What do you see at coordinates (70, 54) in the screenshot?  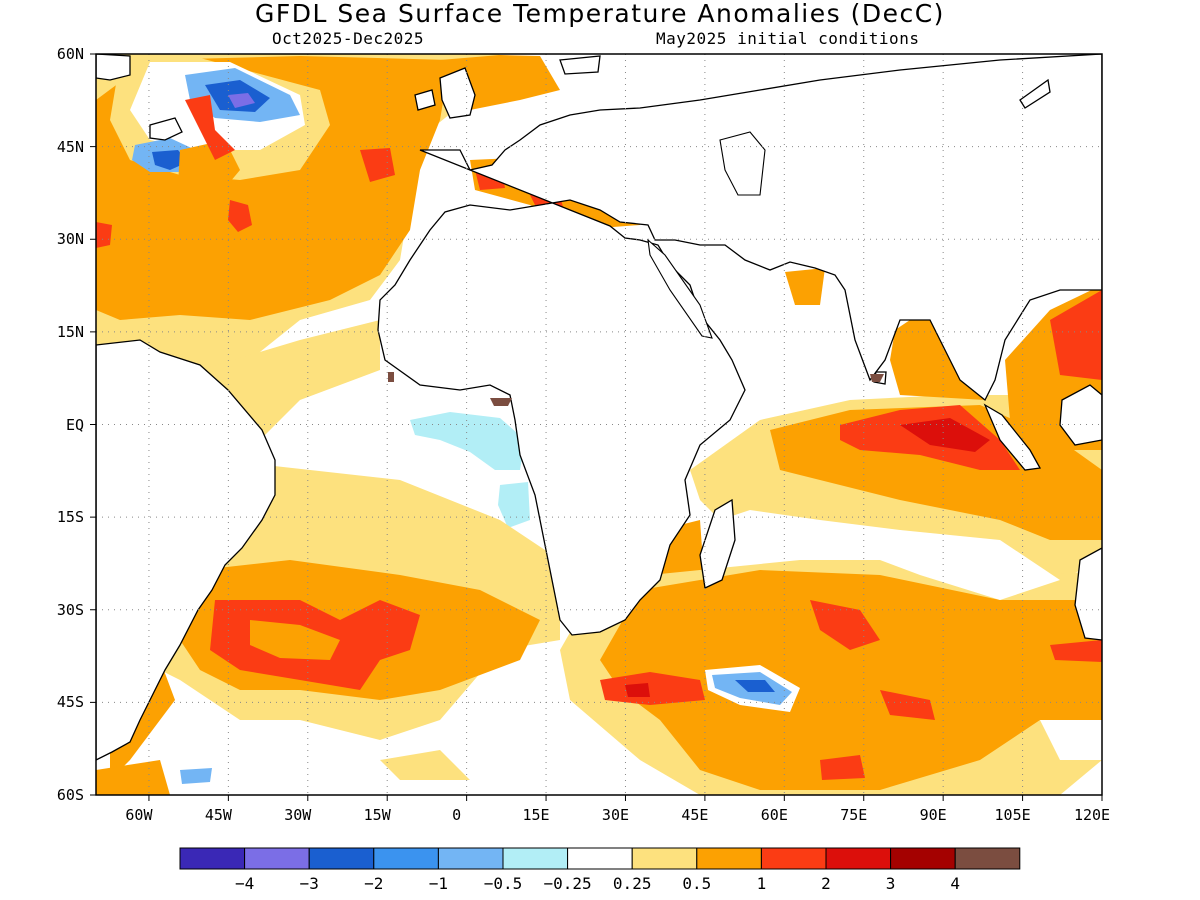 I see `lat-label: 60N` at bounding box center [70, 54].